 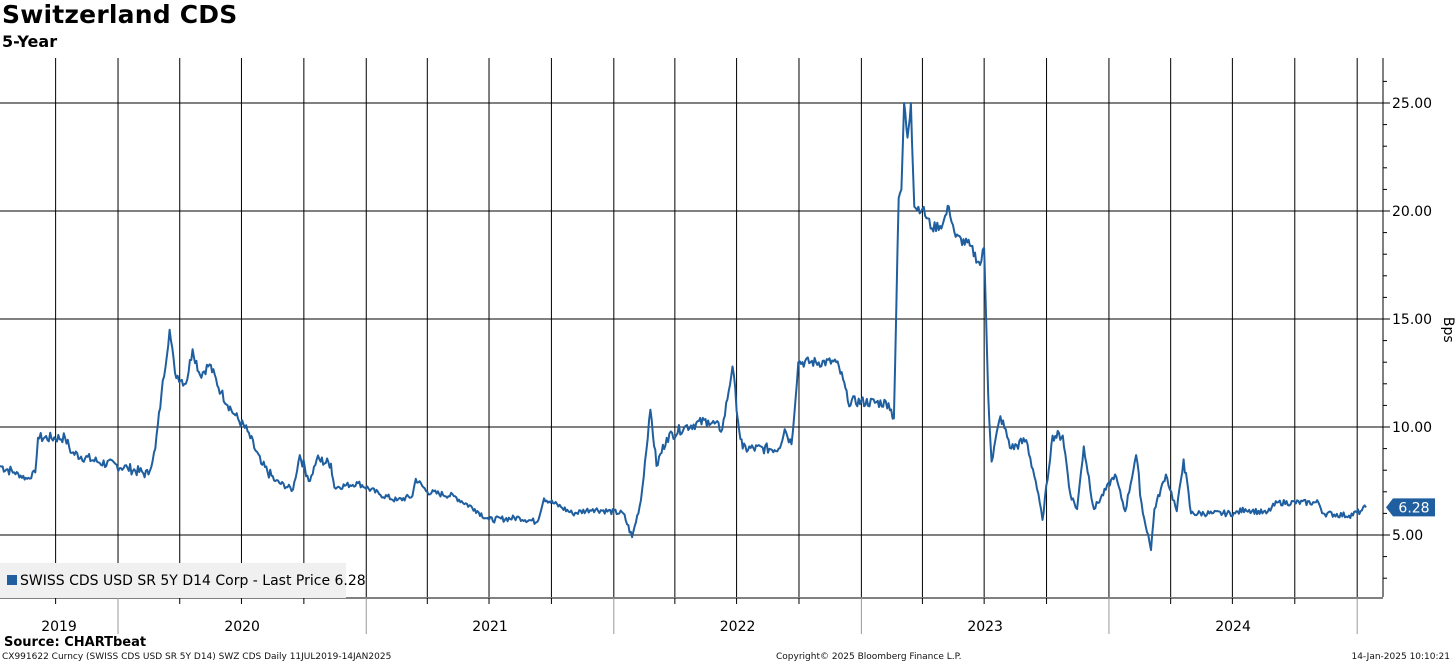 I want to click on y-tick-label: 5.00, so click(x=1407, y=536).